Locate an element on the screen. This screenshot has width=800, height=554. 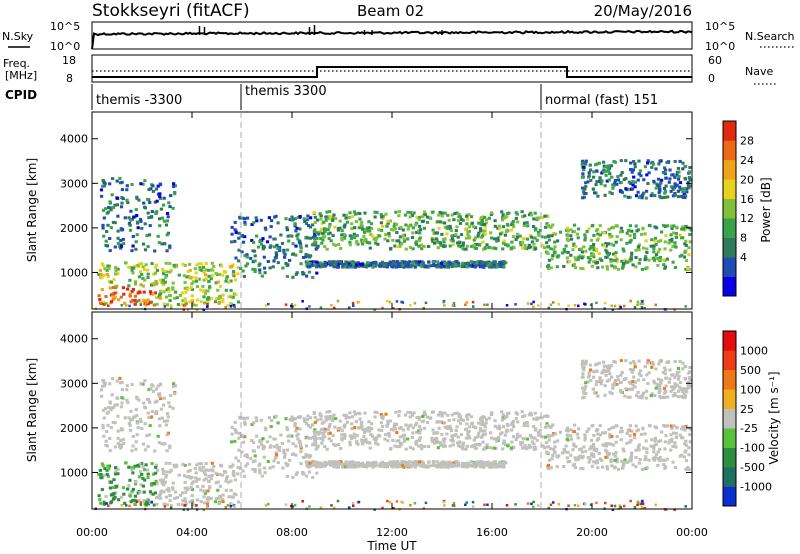
x-tick-label: 00:00 is located at coordinates (92, 532).